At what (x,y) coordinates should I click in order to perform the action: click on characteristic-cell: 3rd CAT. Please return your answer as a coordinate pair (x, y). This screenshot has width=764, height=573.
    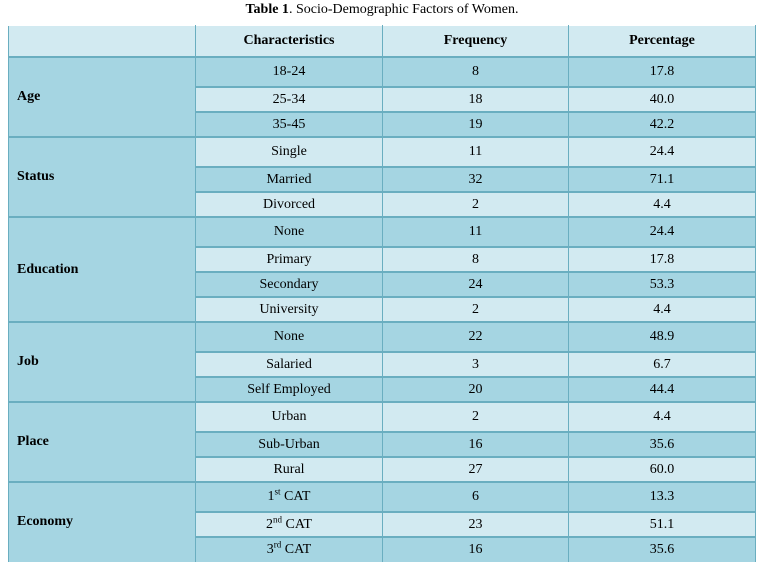
    Looking at the image, I should click on (289, 549).